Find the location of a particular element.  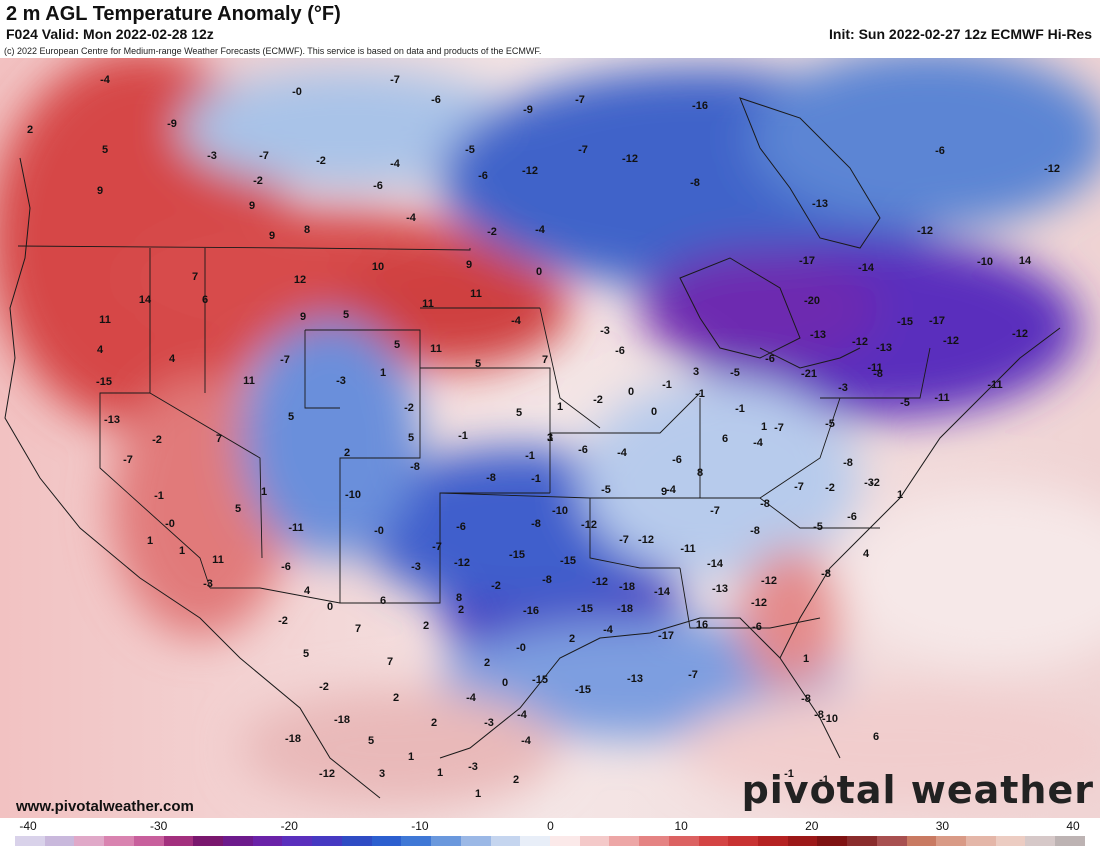

colorbar-tick-label: 30 is located at coordinates (942, 826).